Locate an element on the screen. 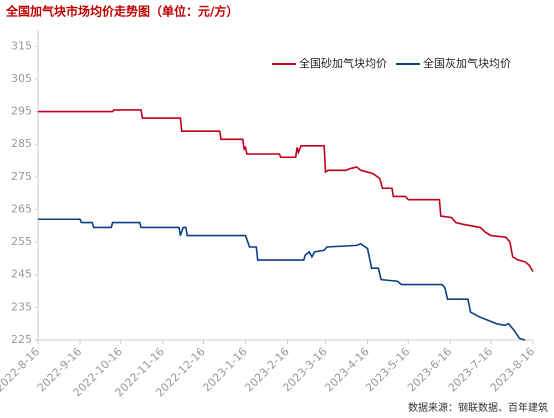  y-tick-label: 275 is located at coordinates (21, 176).